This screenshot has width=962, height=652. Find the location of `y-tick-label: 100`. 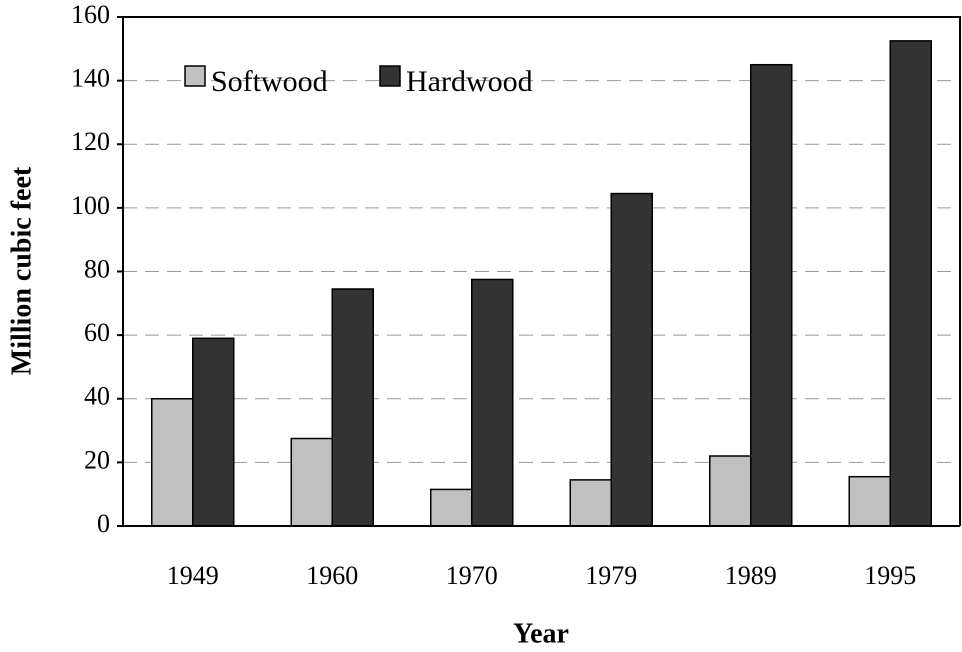

y-tick-label: 100 is located at coordinates (90, 205).